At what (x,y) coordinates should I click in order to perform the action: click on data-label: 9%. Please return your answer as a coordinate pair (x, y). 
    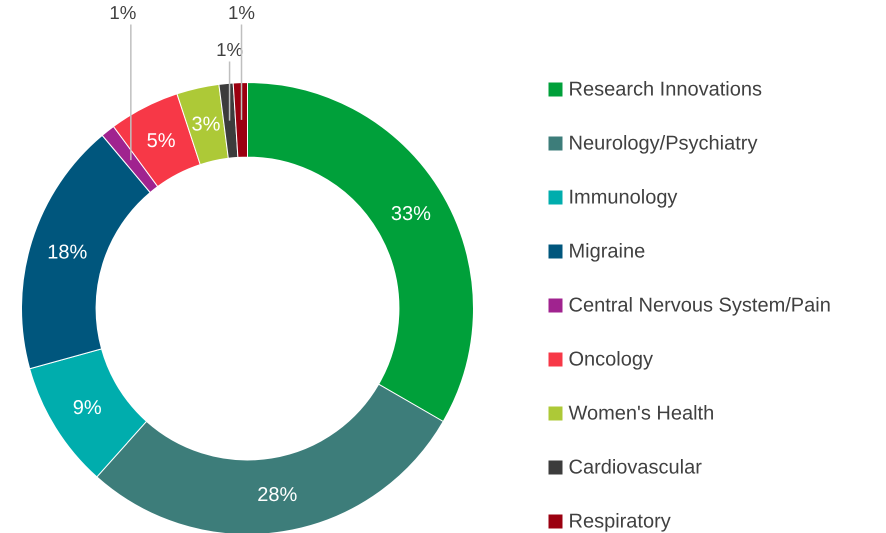
    Looking at the image, I should click on (87, 407).